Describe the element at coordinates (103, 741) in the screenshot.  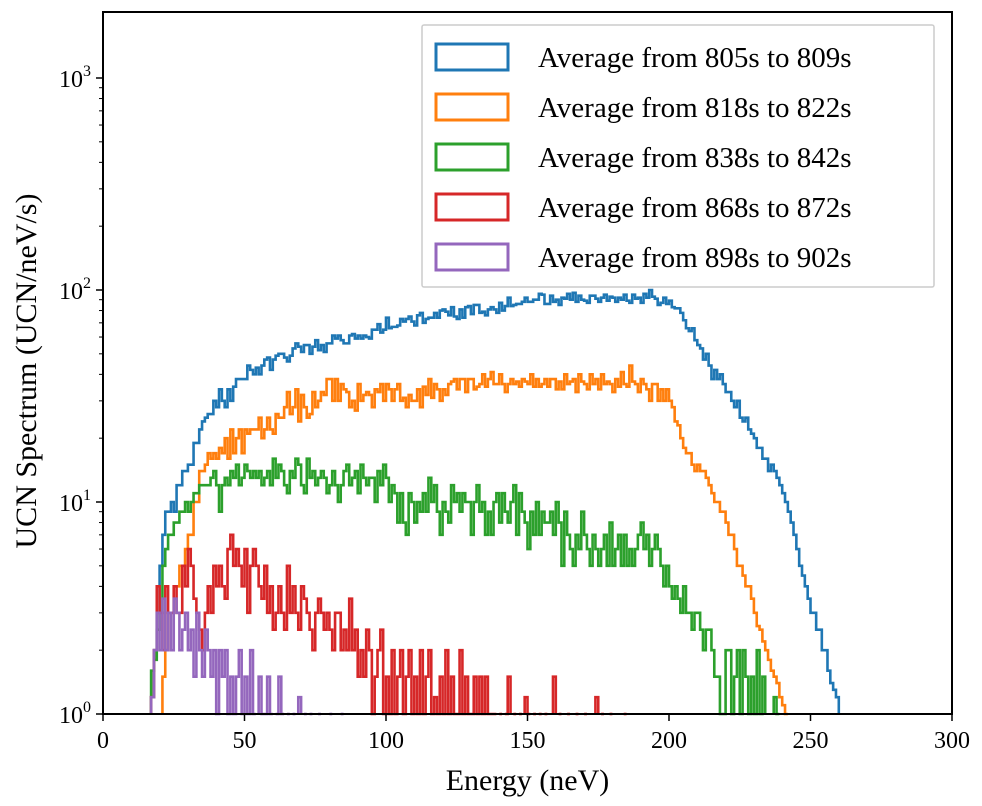
I see `x-tick-label: 0` at that location.